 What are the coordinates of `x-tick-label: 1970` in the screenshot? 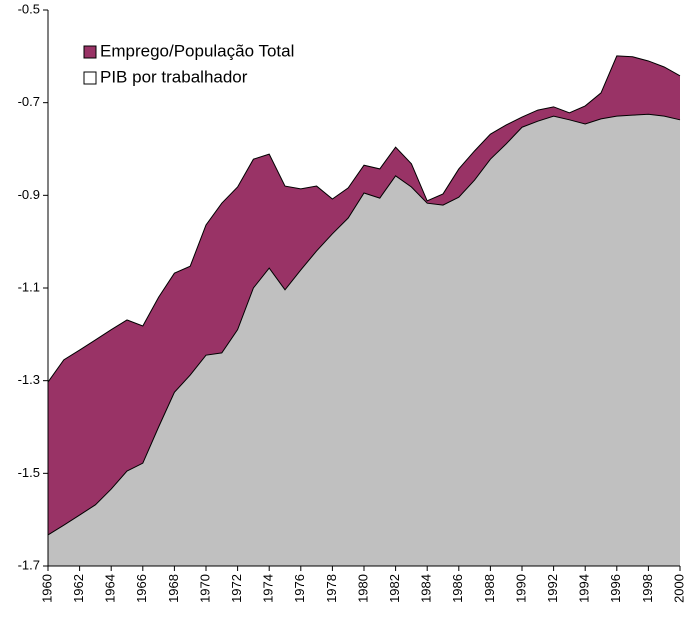 It's located at (204, 588).